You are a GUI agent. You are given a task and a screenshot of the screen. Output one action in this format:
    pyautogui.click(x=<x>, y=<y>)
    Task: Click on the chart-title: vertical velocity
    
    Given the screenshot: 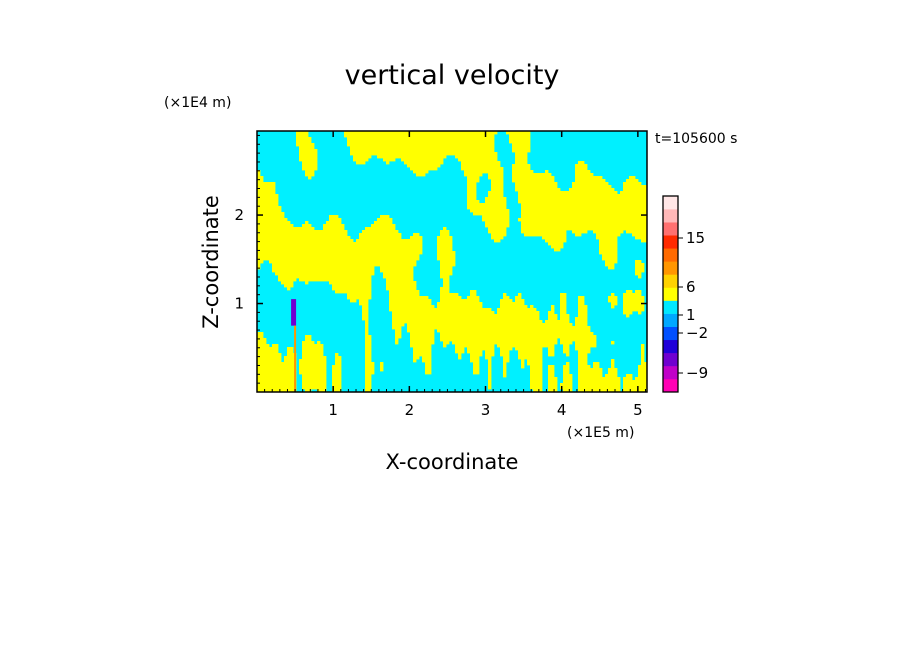 What is the action you would take?
    pyautogui.click(x=452, y=75)
    